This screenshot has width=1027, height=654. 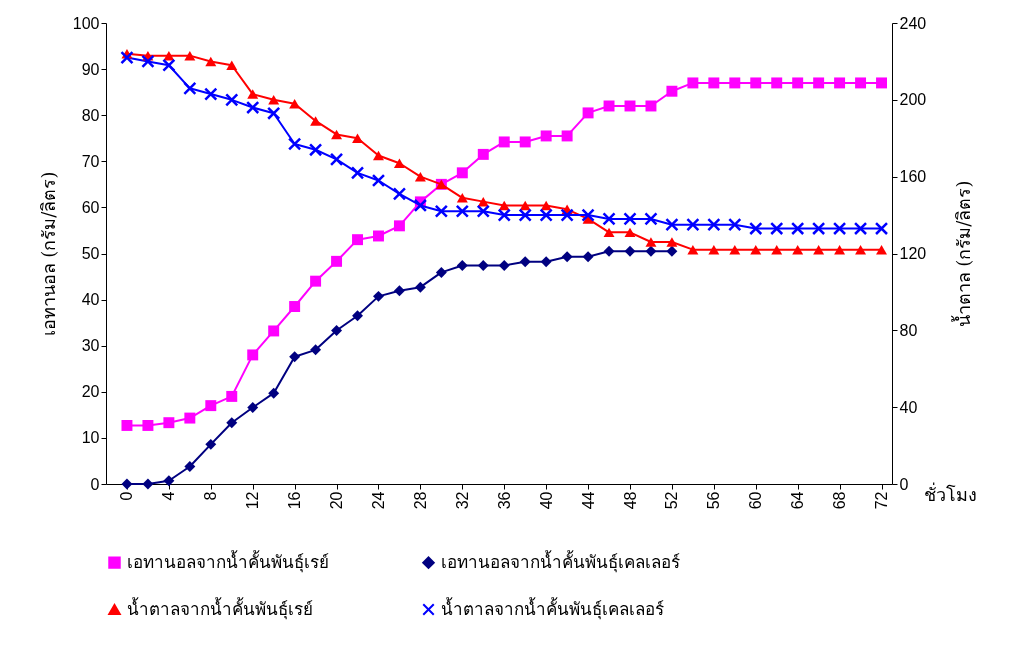 What do you see at coordinates (211, 496) in the screenshot?
I see `x-tick-label: 8` at bounding box center [211, 496].